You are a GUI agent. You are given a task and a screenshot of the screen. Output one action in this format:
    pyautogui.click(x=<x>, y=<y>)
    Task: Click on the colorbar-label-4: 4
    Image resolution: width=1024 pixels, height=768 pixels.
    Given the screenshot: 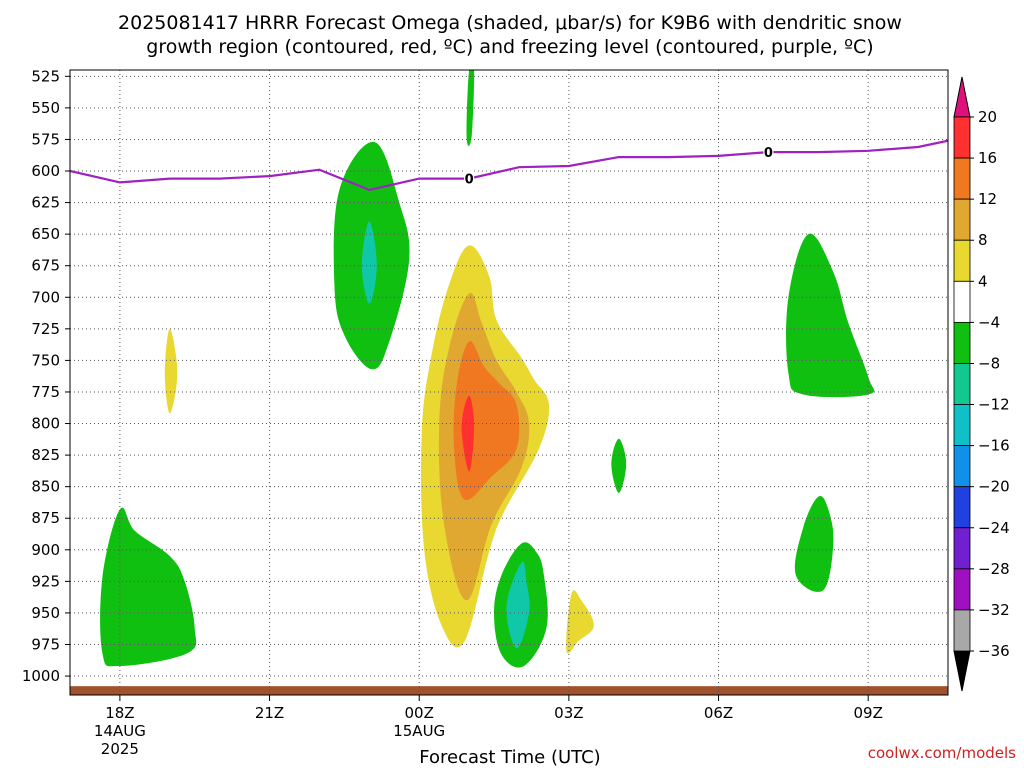 What is the action you would take?
    pyautogui.click(x=983, y=281)
    